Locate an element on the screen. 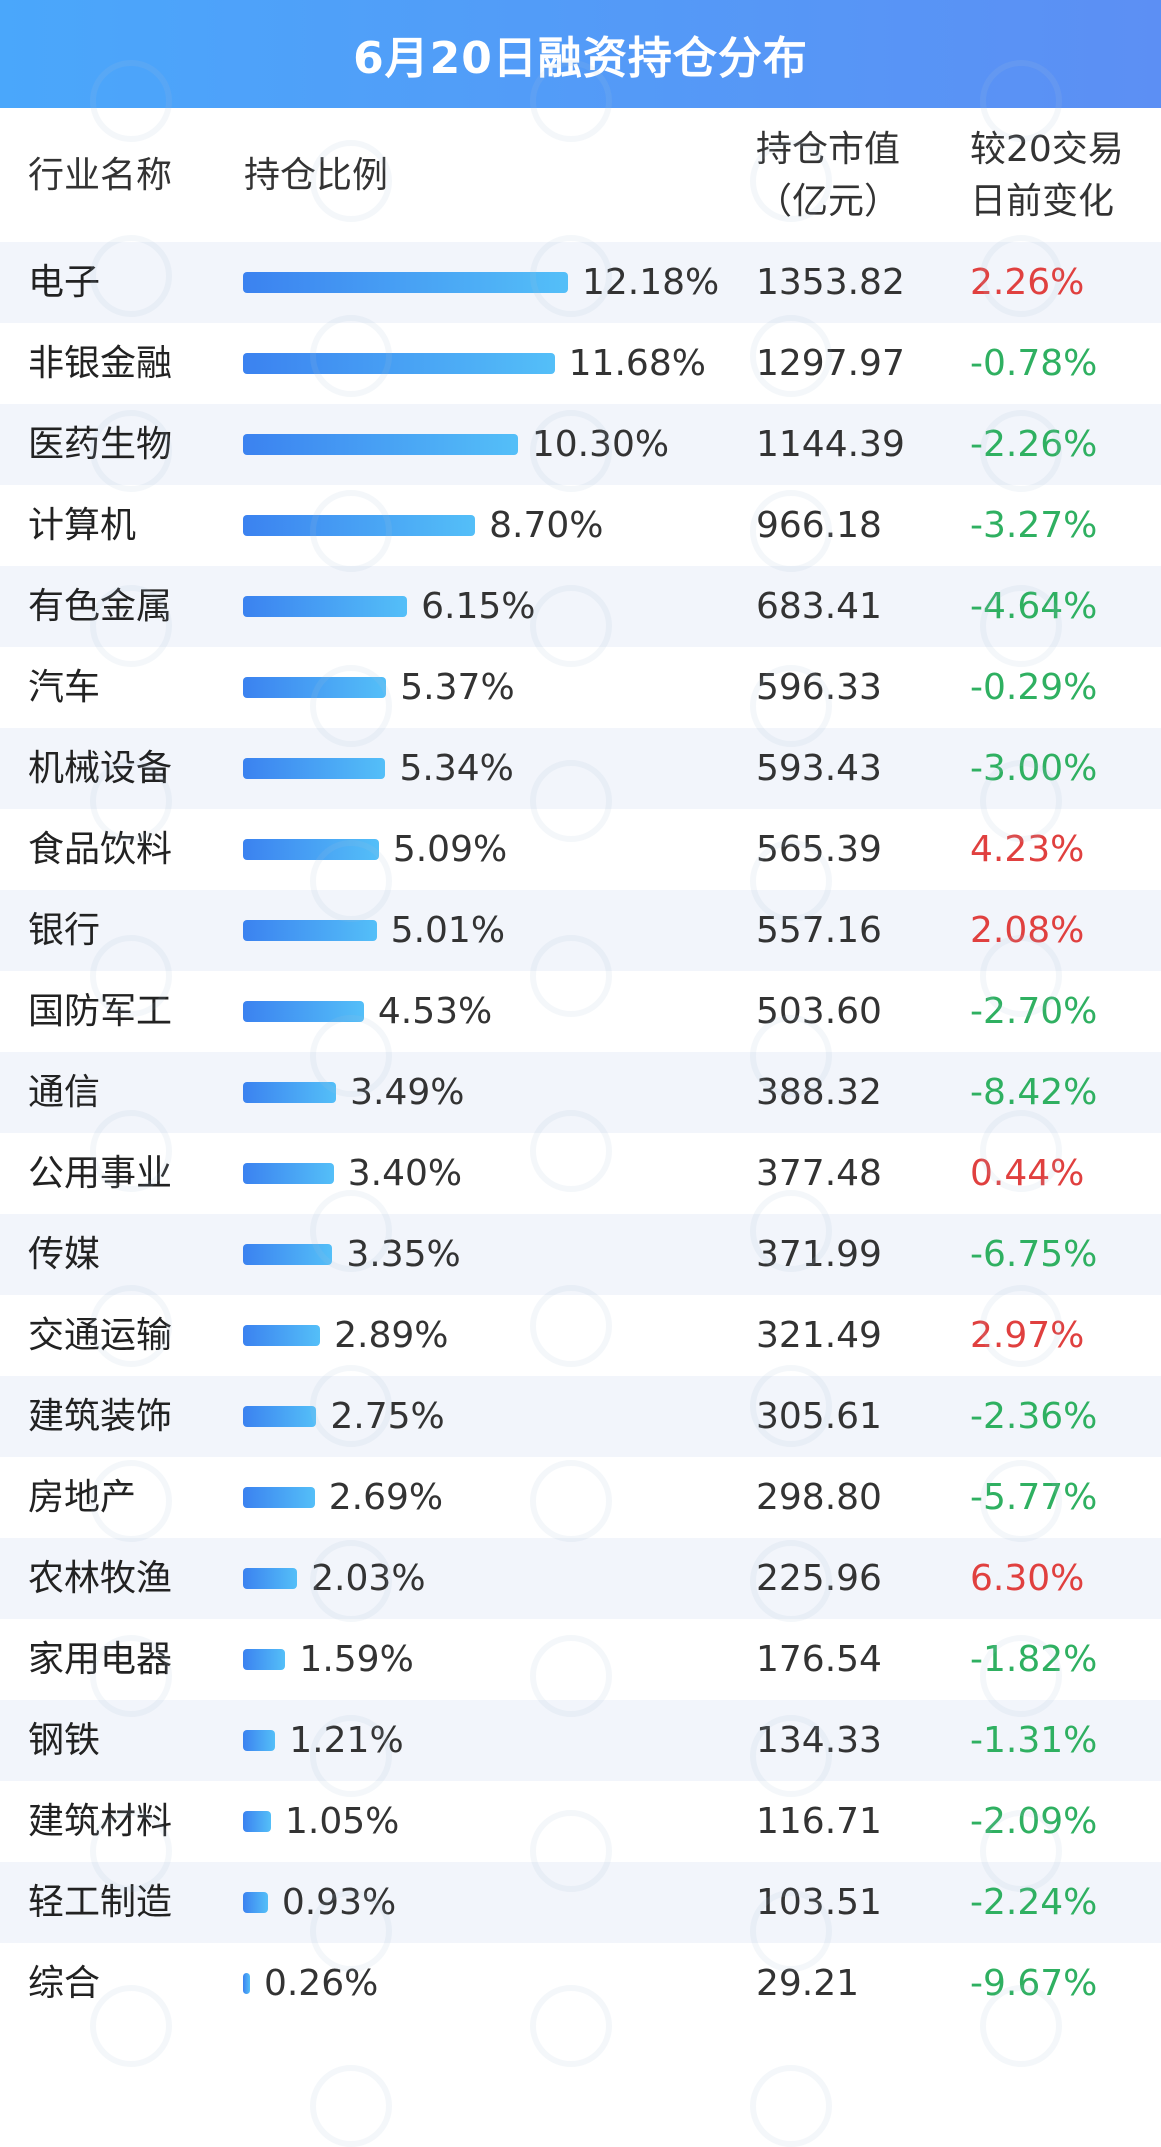 The width and height of the screenshot is (1161, 2147). table-row: 农林牧渔 2.03% 225.96 6.30% is located at coordinates (580, 1578).